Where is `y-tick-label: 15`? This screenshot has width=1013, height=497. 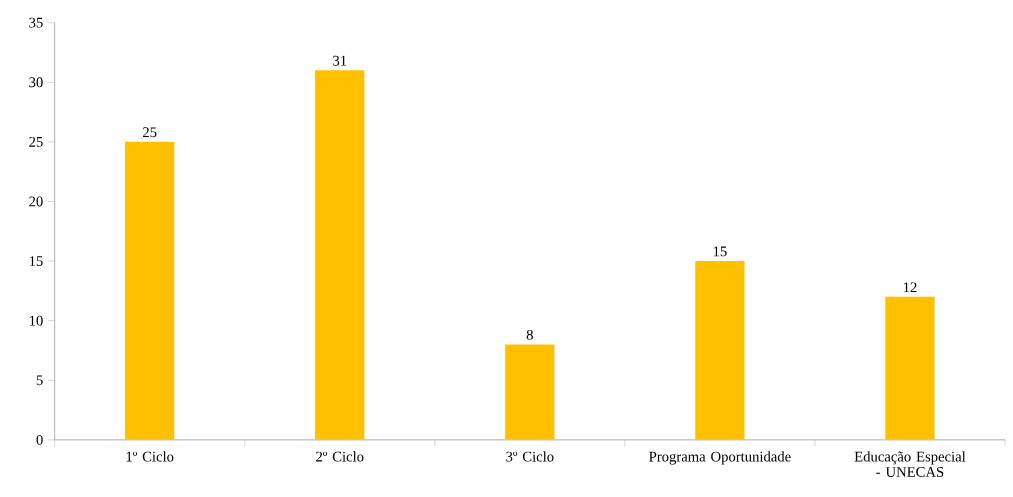
y-tick-label: 15 is located at coordinates (36, 261).